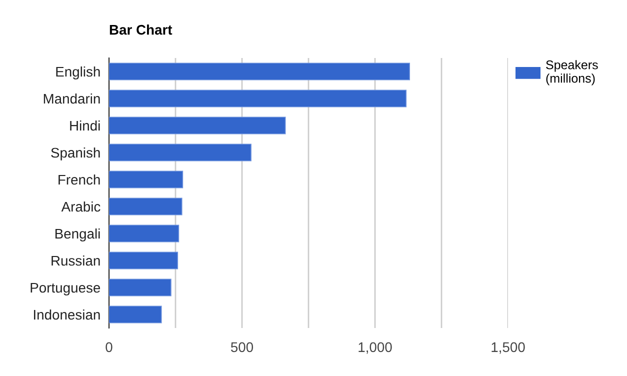 This screenshot has width=627, height=376. I want to click on y-tick-label: Indonesian, so click(67, 314).